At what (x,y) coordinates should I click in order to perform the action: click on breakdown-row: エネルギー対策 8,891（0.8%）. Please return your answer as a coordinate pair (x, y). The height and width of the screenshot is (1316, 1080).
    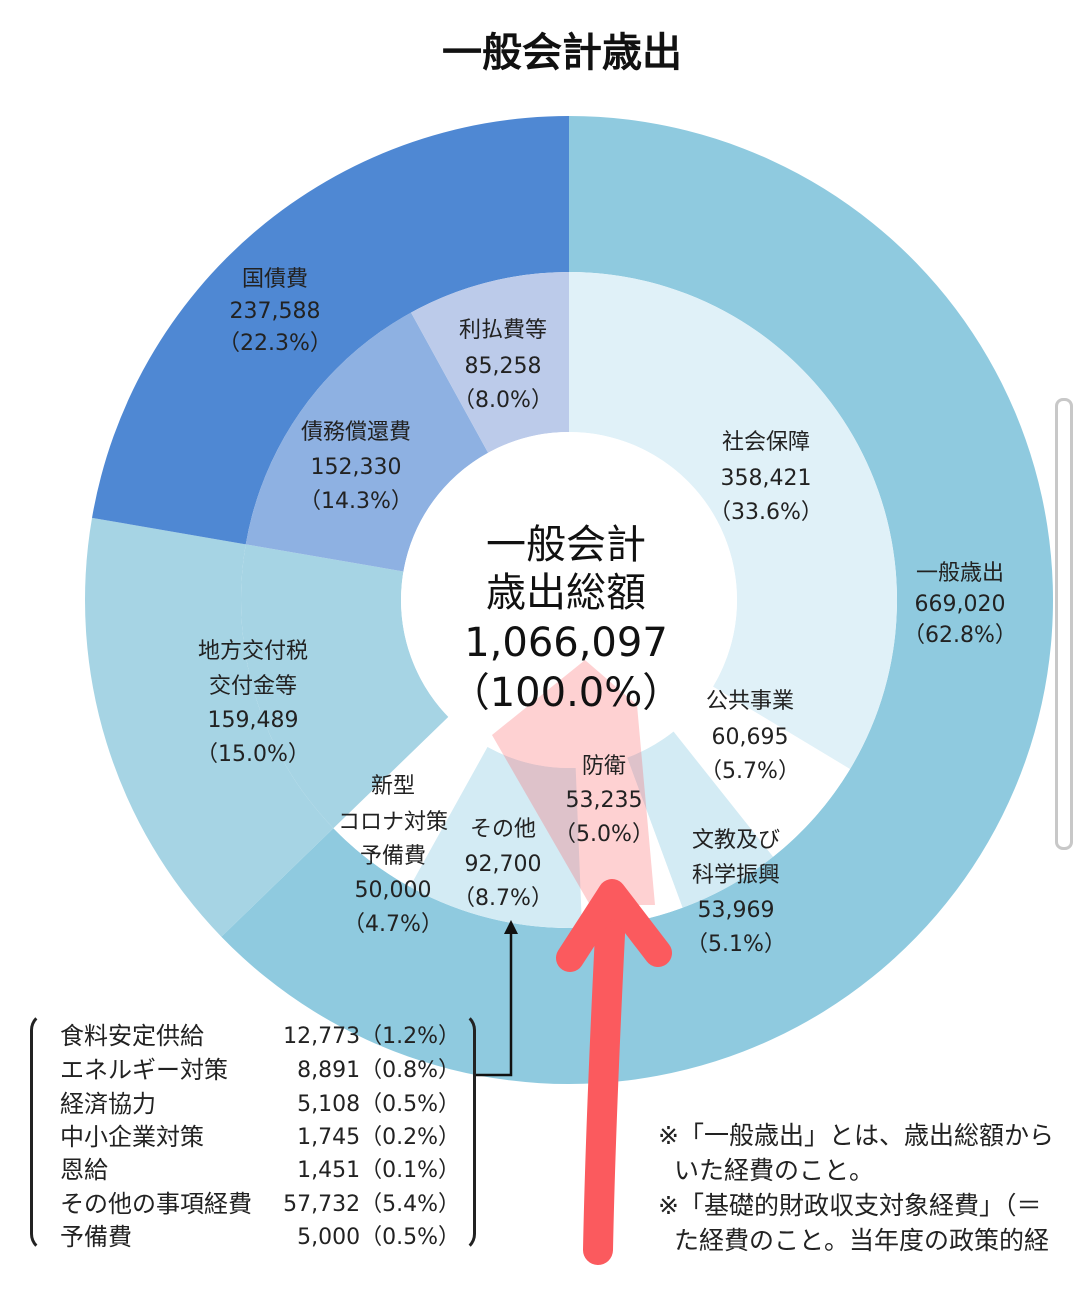
    Looking at the image, I should click on (260, 1070).